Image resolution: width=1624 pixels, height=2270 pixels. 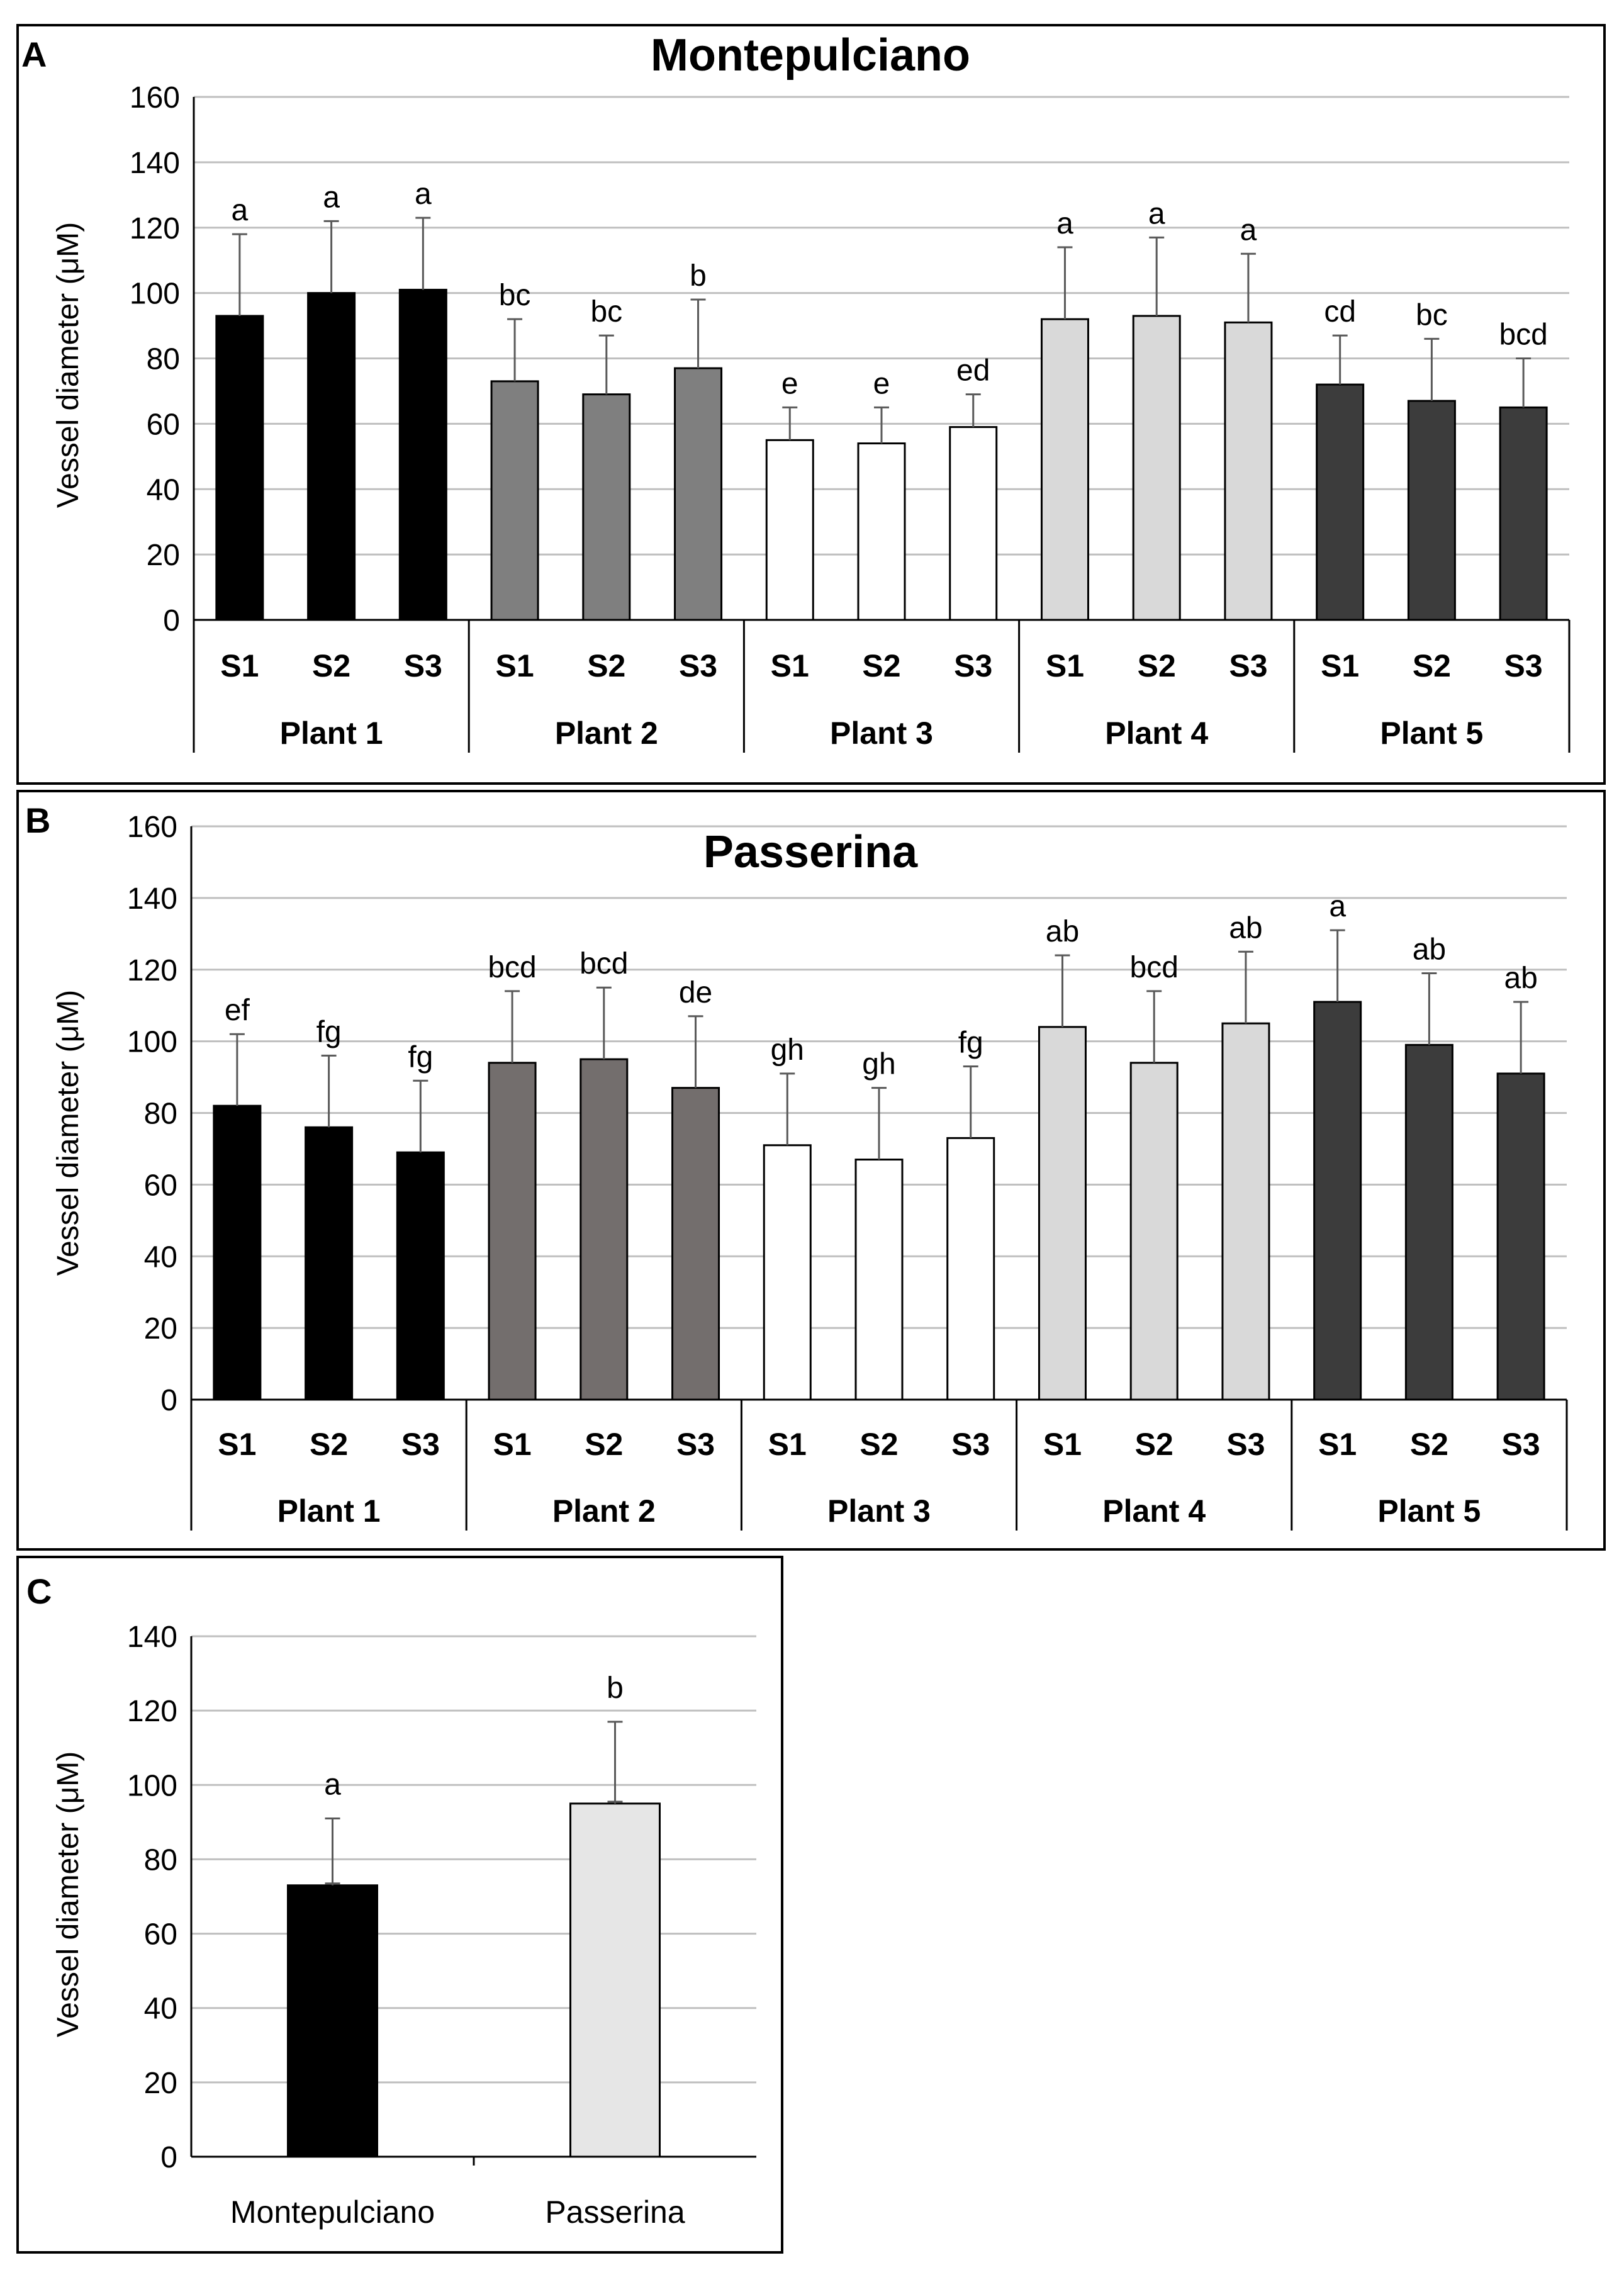 What do you see at coordinates (152, 1897) in the screenshot?
I see `panel-c-y-ticks: 0 20 40 60 80 100 120 140` at bounding box center [152, 1897].